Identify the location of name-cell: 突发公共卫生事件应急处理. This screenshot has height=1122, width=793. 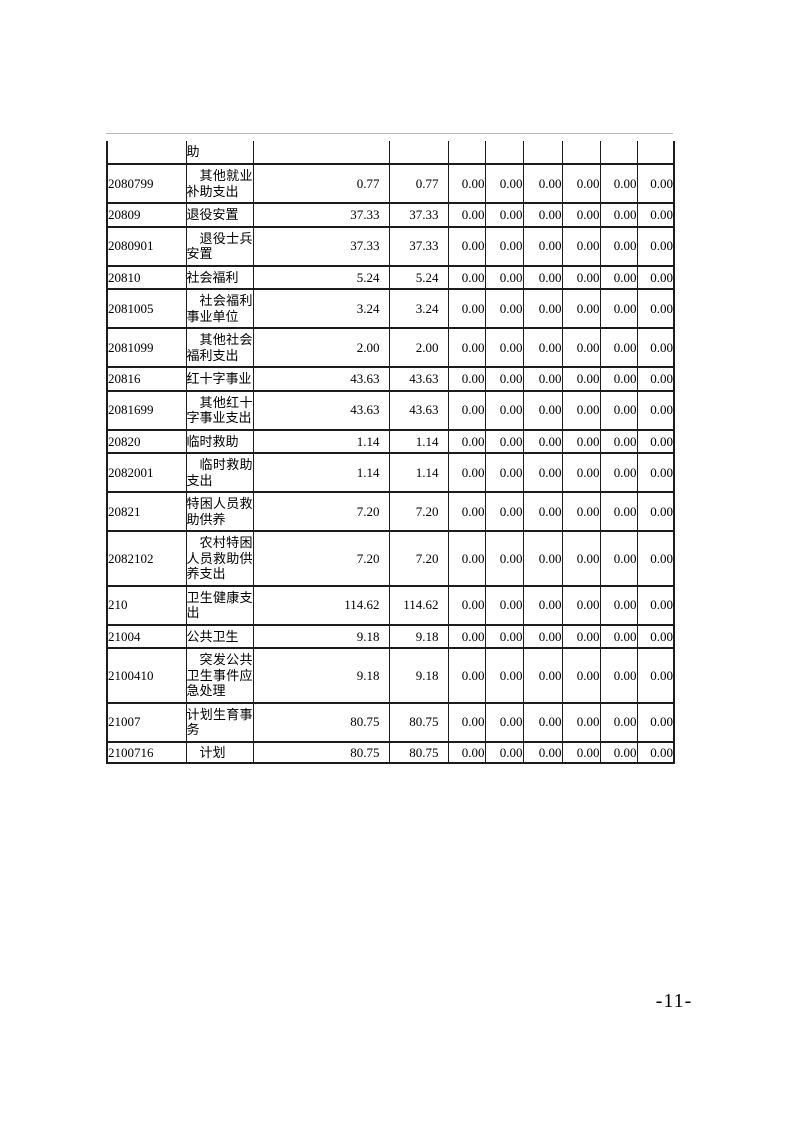
(219, 675).